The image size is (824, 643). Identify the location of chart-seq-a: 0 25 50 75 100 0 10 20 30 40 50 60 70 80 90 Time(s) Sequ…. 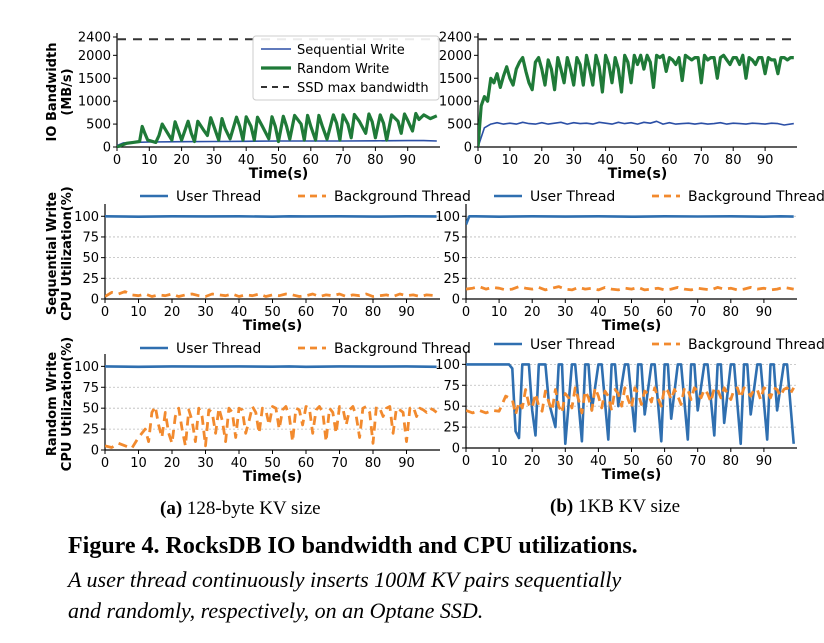
(258, 260).